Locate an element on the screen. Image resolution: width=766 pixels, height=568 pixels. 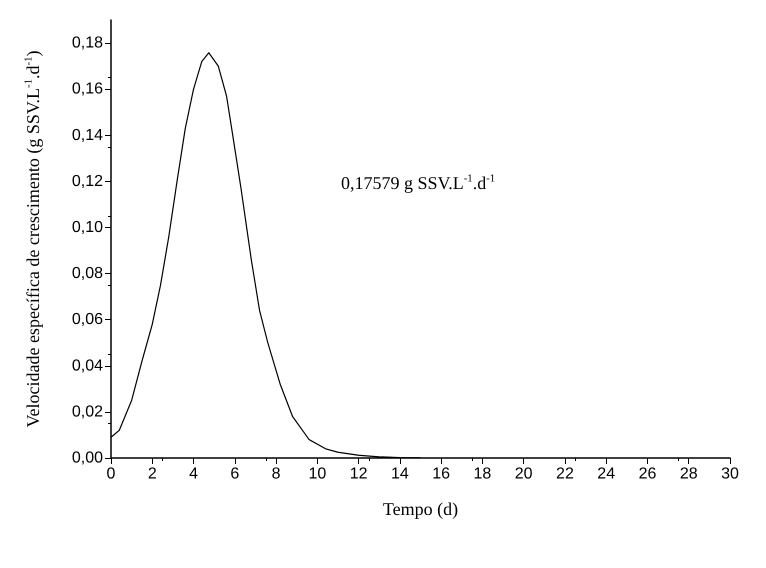
x-tick-label: 28 is located at coordinates (689, 474).